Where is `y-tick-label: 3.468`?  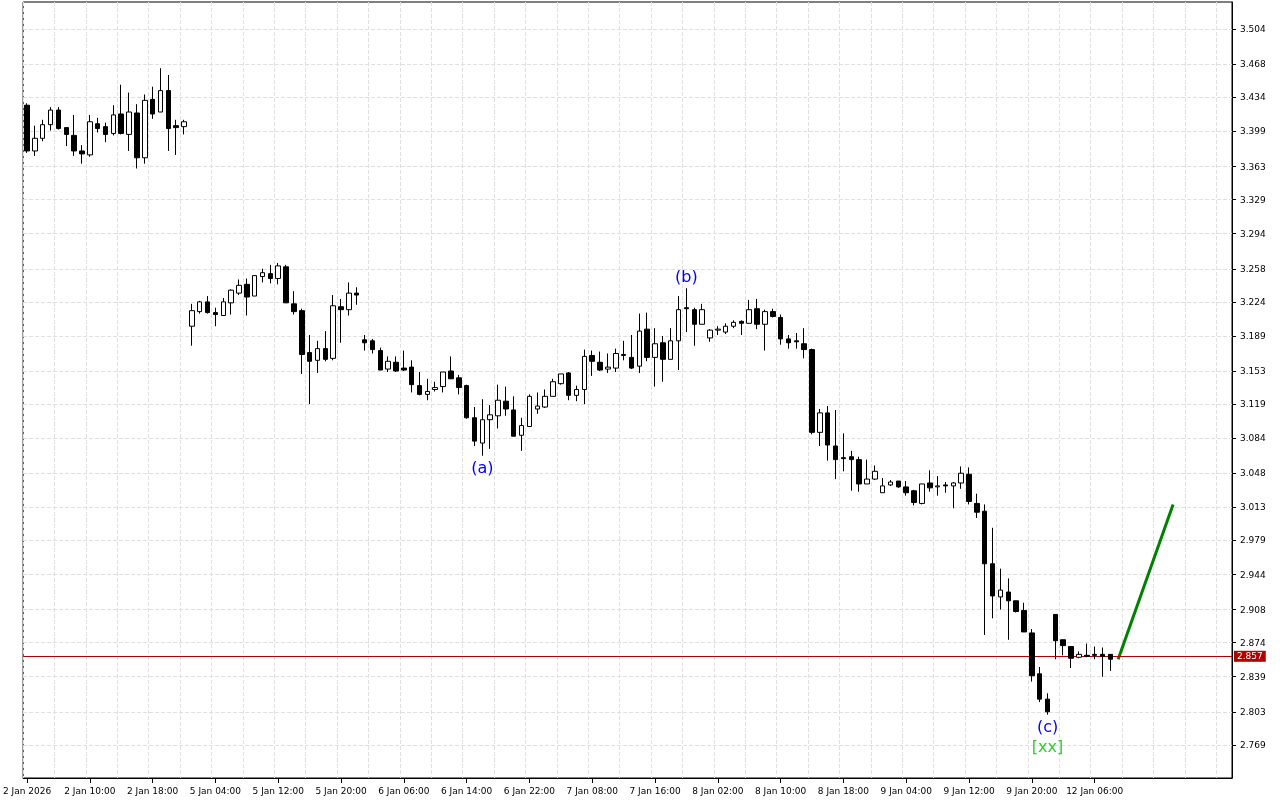
y-tick-label: 3.468 is located at coordinates (1253, 64).